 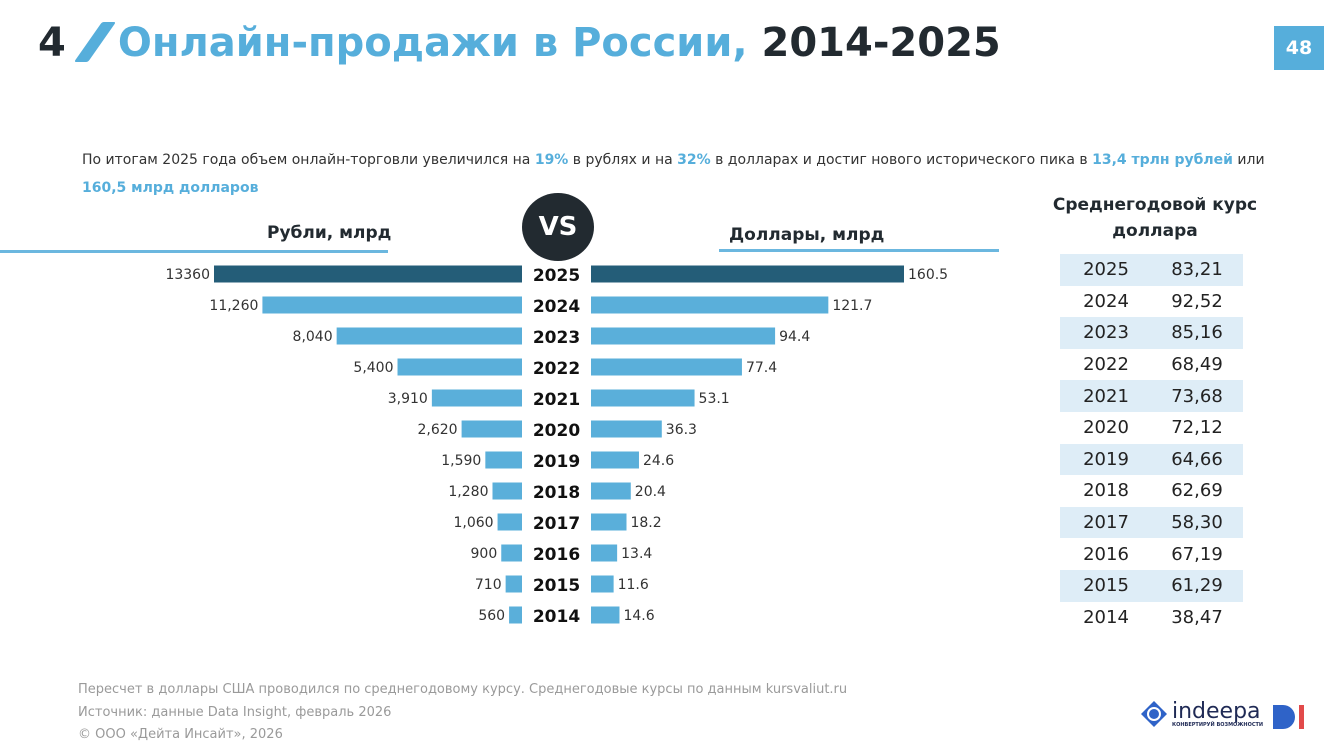 I want to click on rate-value: 64,66, so click(x=1197, y=459).